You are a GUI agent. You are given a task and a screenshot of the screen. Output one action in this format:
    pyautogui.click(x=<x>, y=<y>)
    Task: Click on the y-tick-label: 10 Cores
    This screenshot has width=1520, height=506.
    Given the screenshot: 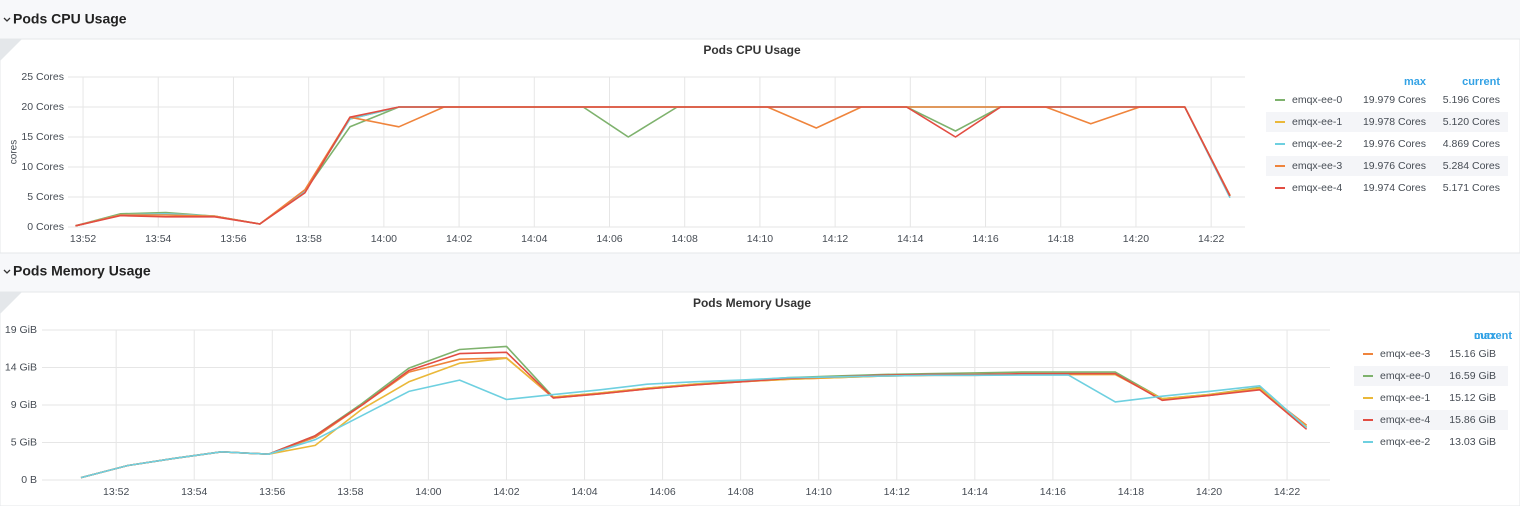 What is the action you would take?
    pyautogui.click(x=42, y=167)
    